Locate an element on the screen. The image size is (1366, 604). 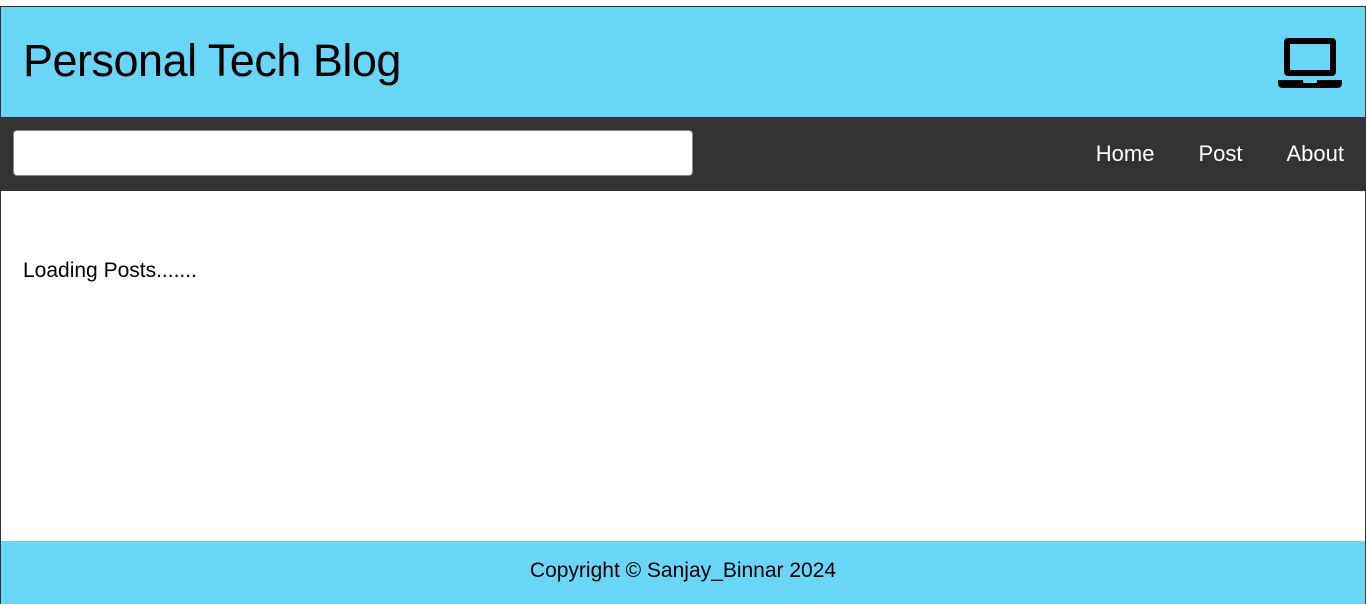
site-footer: Copyright © Sanjay_Binnar 2024 is located at coordinates (683, 572).